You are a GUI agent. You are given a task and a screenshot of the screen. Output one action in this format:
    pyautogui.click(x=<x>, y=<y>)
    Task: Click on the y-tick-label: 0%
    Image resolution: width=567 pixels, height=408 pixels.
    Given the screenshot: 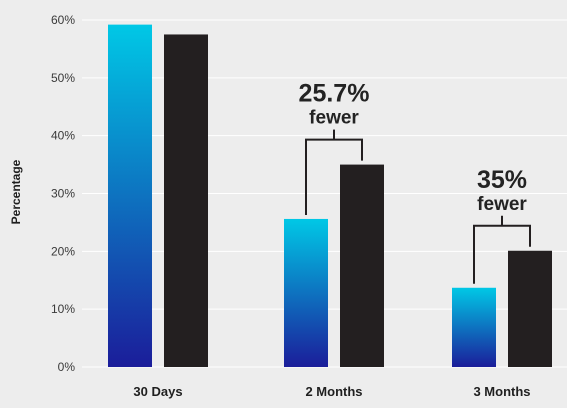 What is the action you would take?
    pyautogui.click(x=67, y=367)
    